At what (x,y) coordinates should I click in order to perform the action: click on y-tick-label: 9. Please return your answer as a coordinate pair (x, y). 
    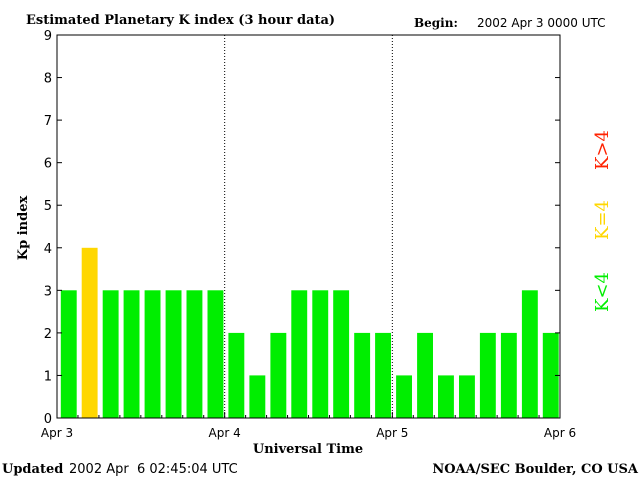
    Looking at the image, I should click on (48, 36).